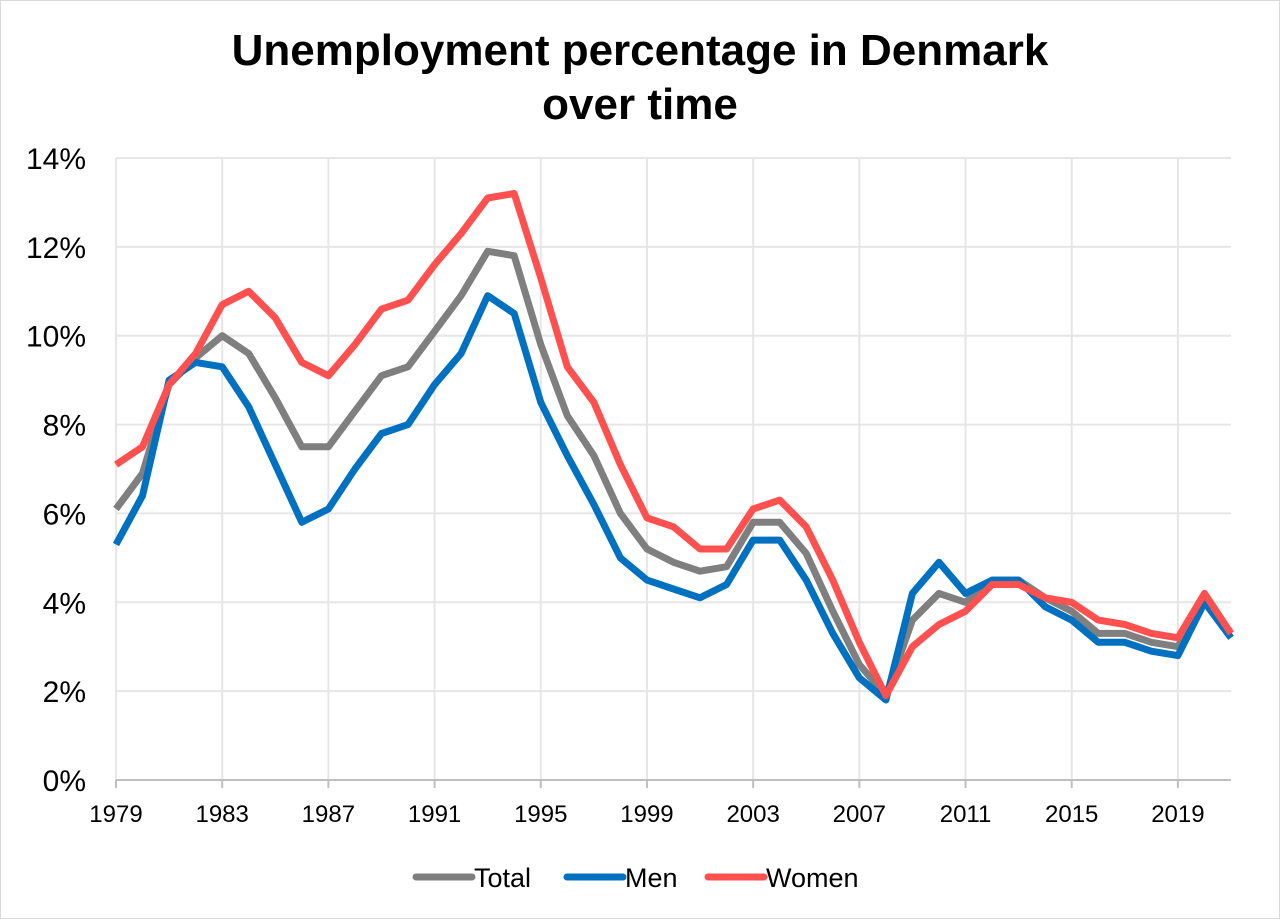  Describe the element at coordinates (56, 248) in the screenshot. I see `y-tick-label: 12%` at that location.